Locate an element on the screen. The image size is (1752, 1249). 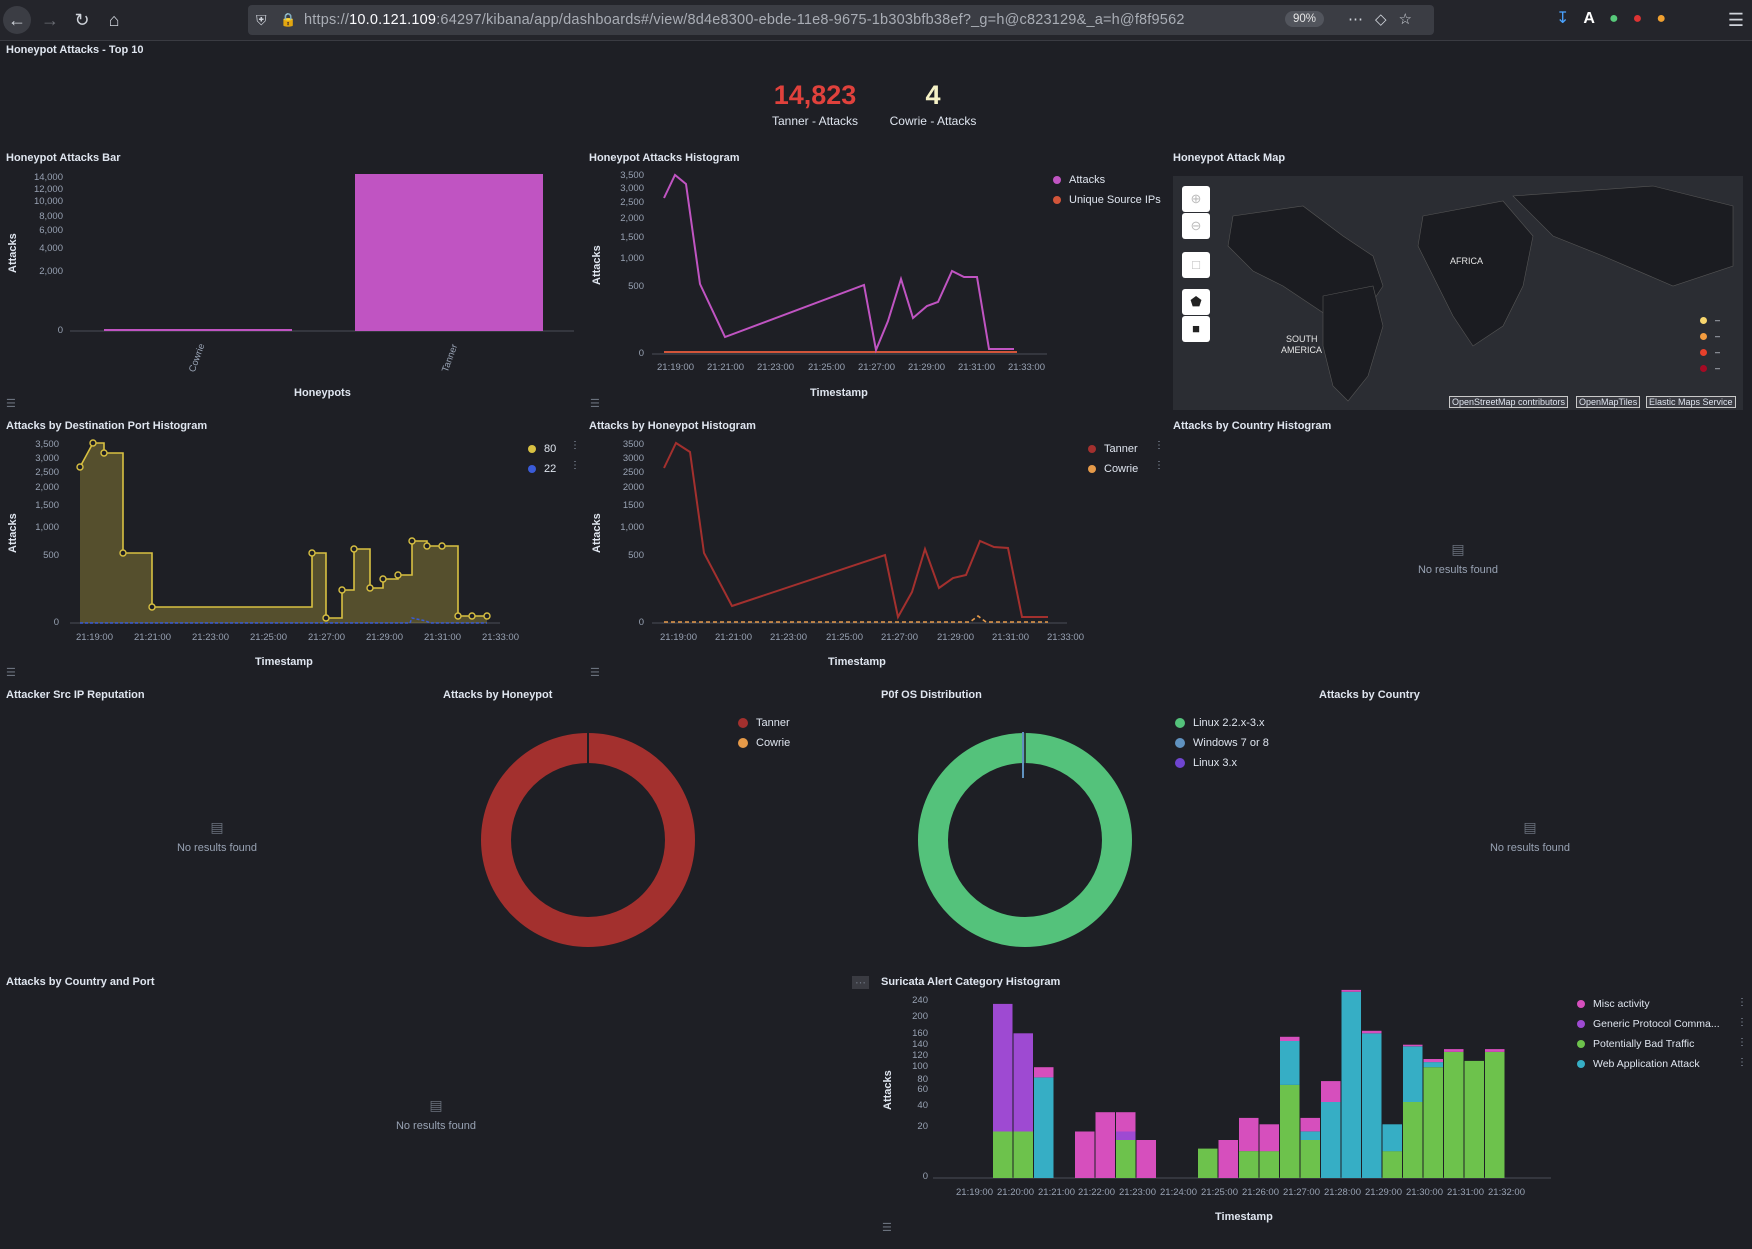
tanner-line is located at coordinates (855, 530).